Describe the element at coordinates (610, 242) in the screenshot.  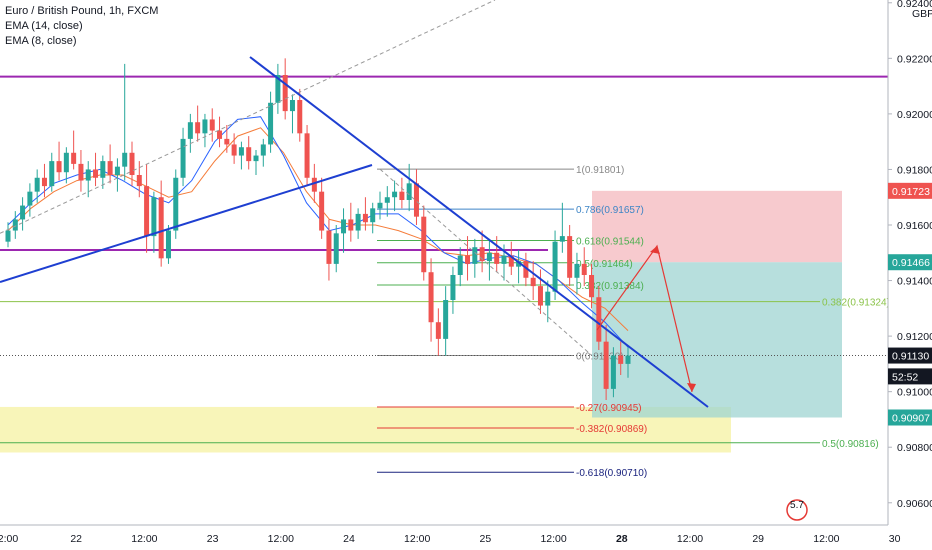
I see `fib-level-label: 0.618(0.91544)` at that location.